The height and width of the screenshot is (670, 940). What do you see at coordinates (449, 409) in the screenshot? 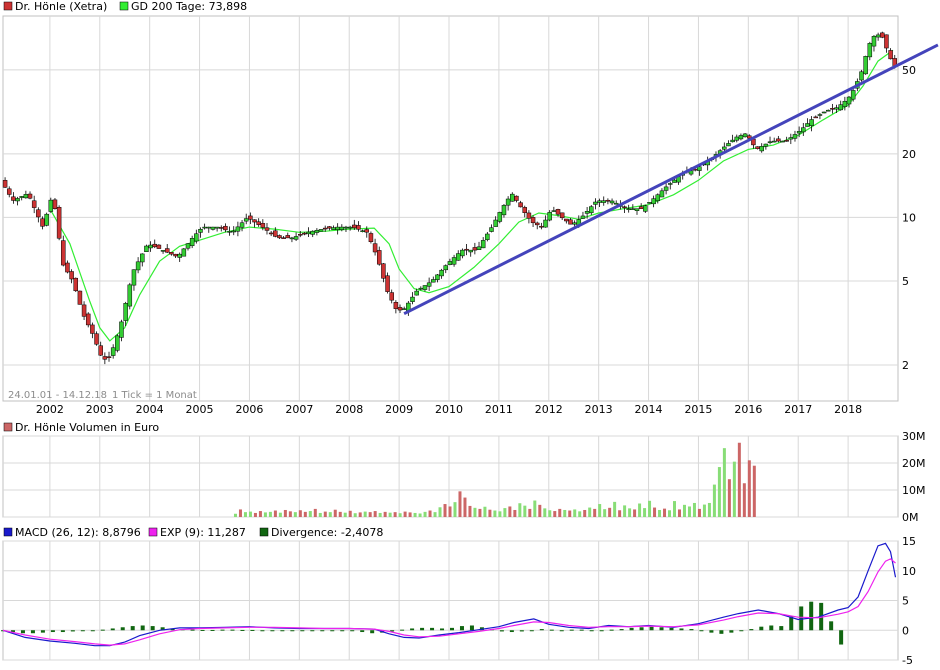
I see `x-tick-label: 2010` at bounding box center [449, 409].